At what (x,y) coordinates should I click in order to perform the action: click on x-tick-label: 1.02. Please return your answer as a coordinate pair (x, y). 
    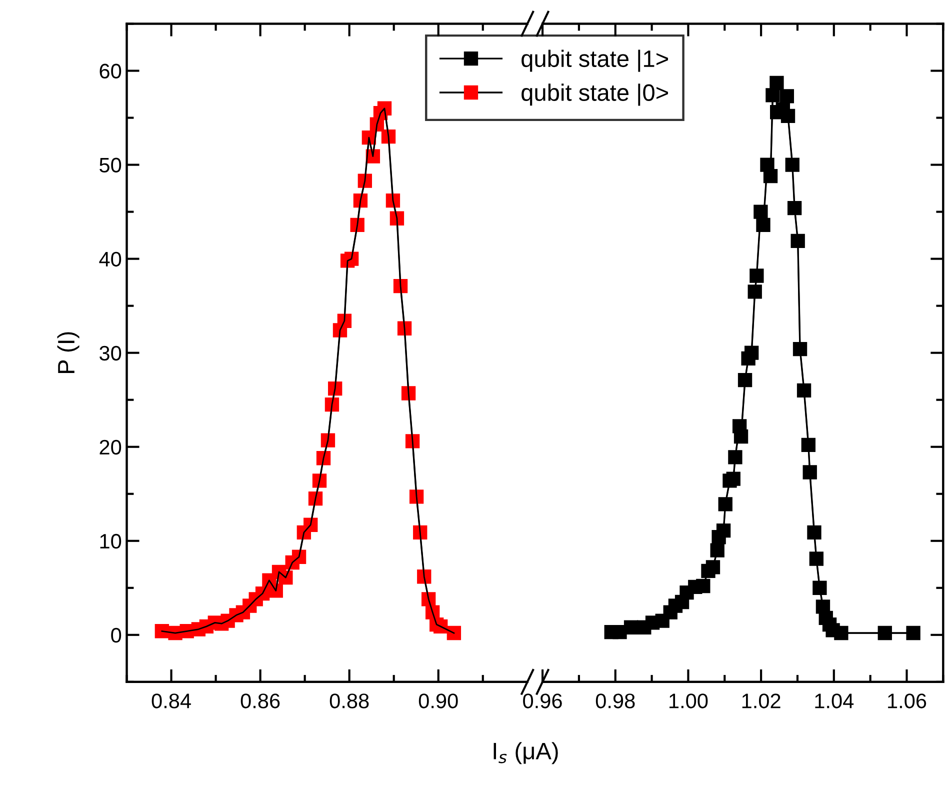
    Looking at the image, I should click on (761, 701).